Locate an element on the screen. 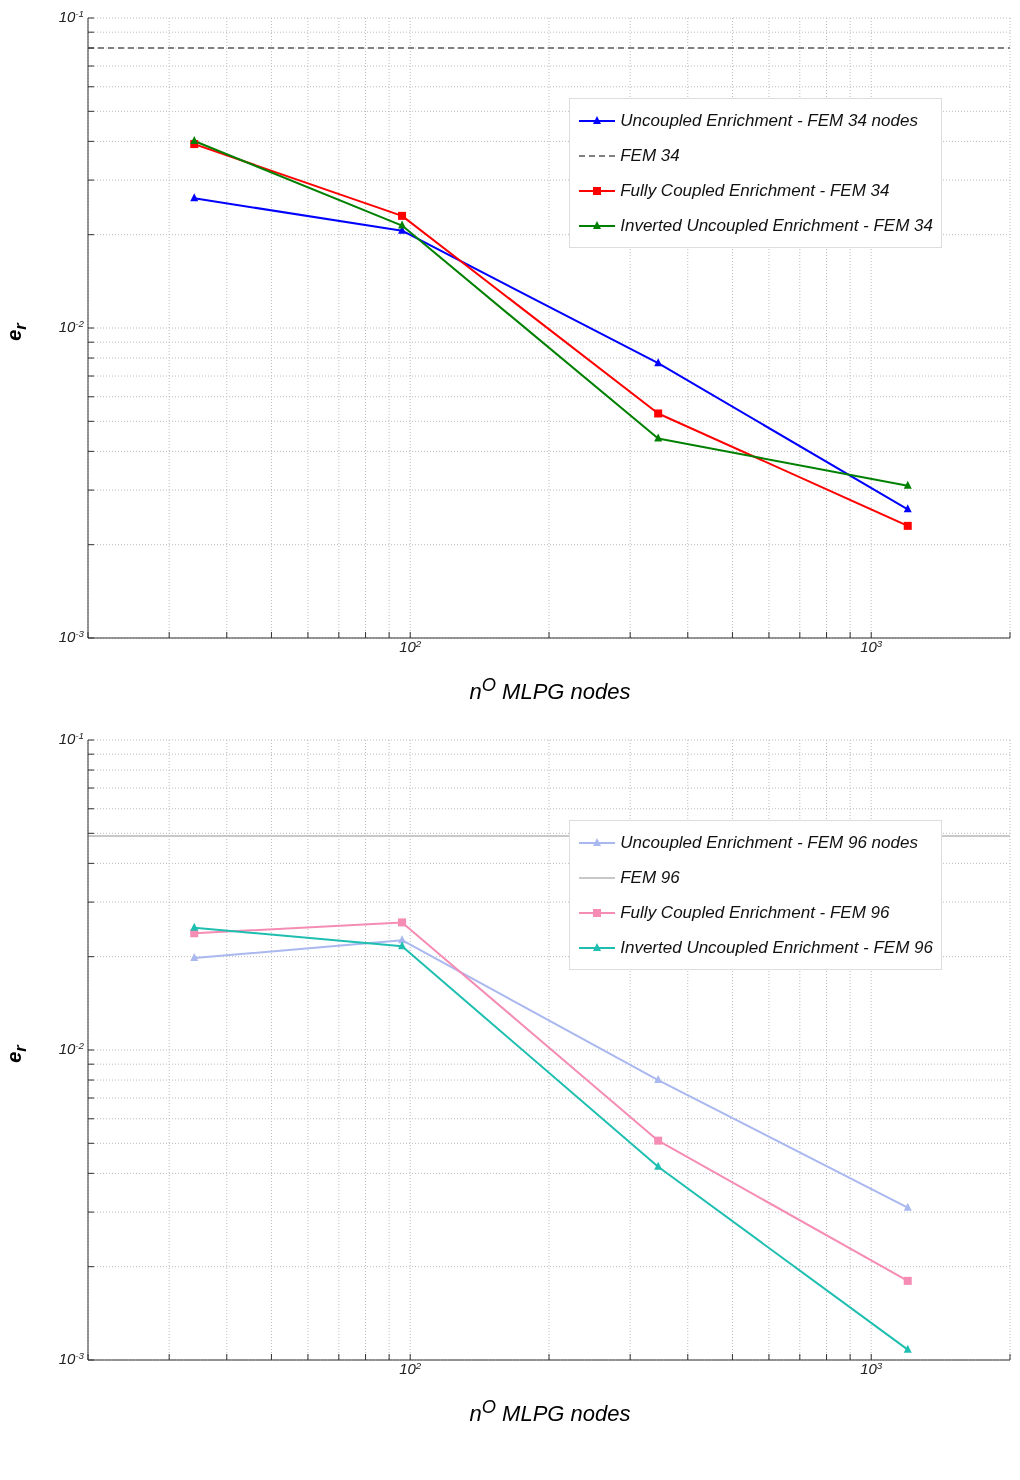 The width and height of the screenshot is (1020, 1480). legend-label: Uncoupled Enrichment - FEM 34 nodes is located at coordinates (769, 120).